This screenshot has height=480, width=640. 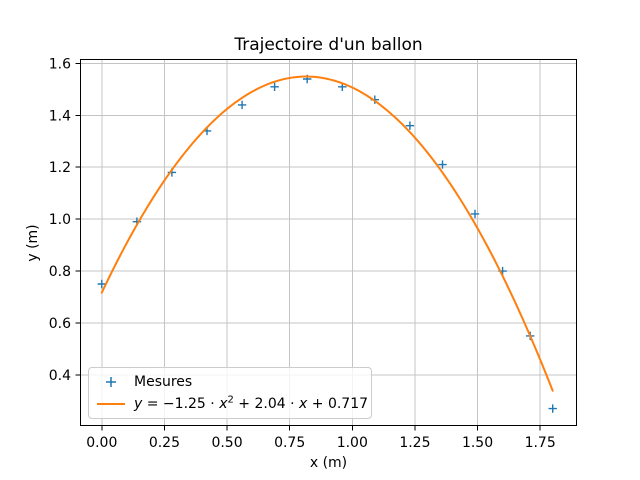 What do you see at coordinates (111, 382) in the screenshot?
I see `plus-marker-icon` at bounding box center [111, 382].